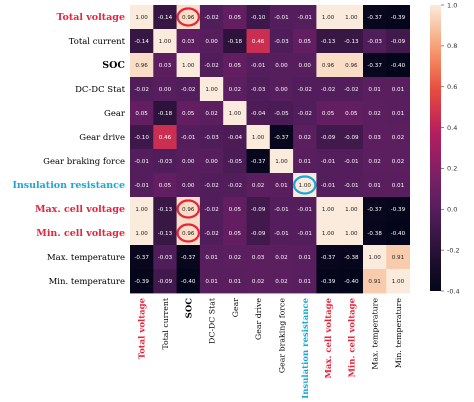 The height and width of the screenshot is (402, 474). Describe the element at coordinates (142, 65) in the screenshot. I see `heatmap-cell-r2-c0` at that location.